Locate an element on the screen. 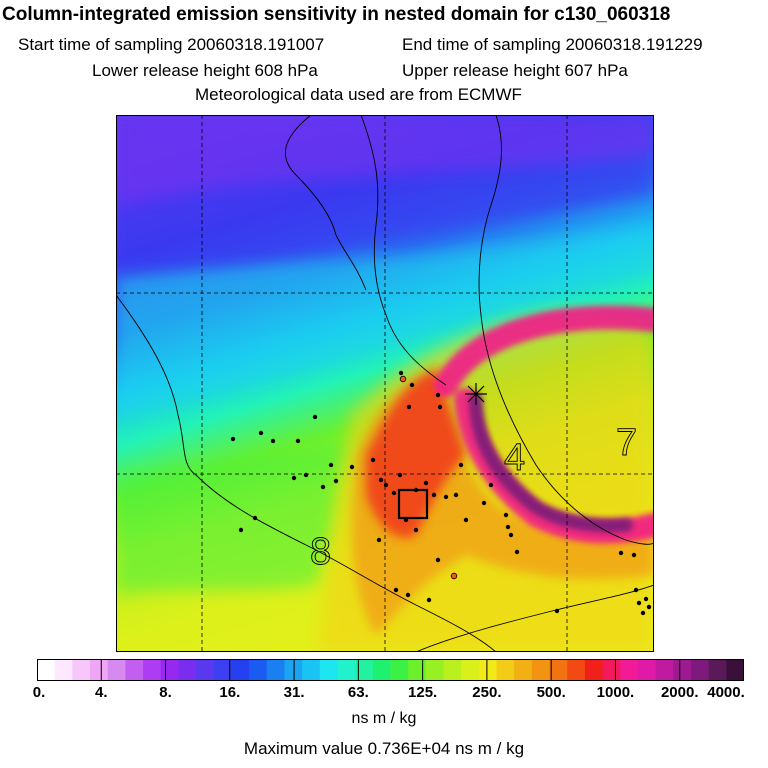  upper-release-height-label: Upper release height 607 hPa is located at coordinates (515, 70).